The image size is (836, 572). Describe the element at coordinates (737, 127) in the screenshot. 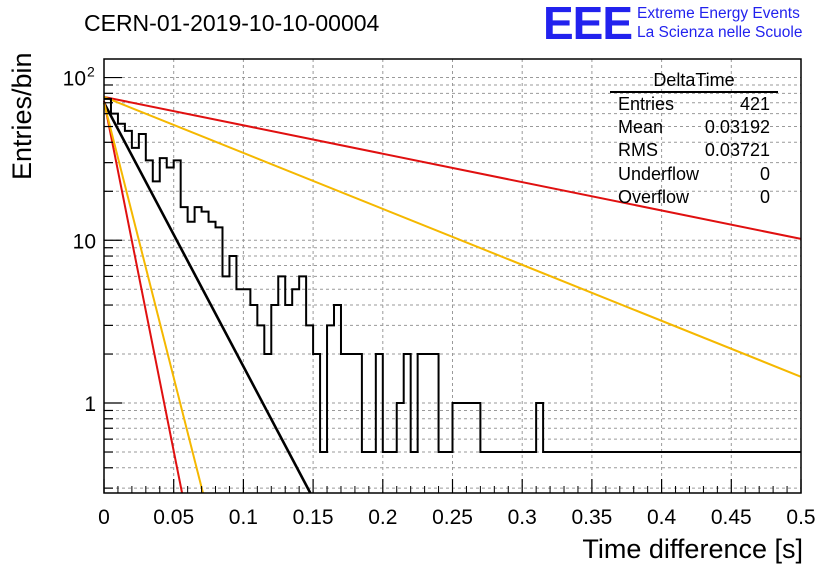

I see `stats-value: 0.03192` at that location.